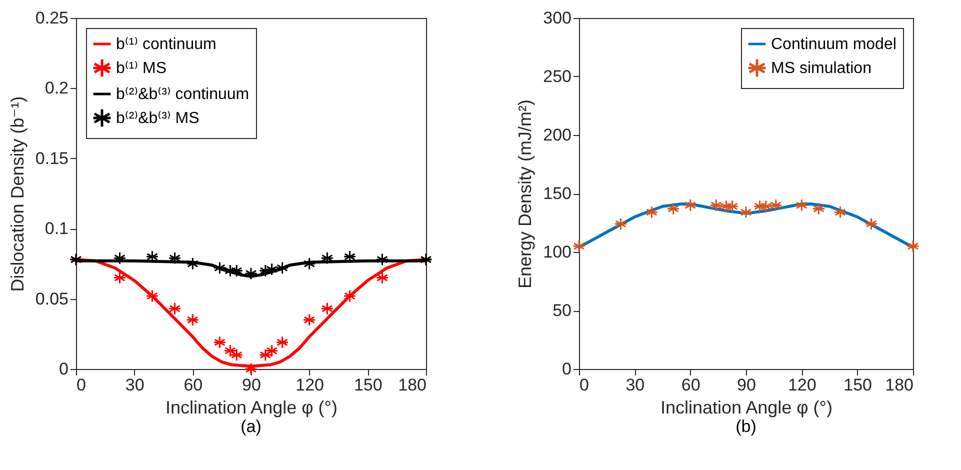  What do you see at coordinates (525, 194) in the screenshot?
I see `y-axis-title: Energy Density (mJ/m²)` at bounding box center [525, 194].